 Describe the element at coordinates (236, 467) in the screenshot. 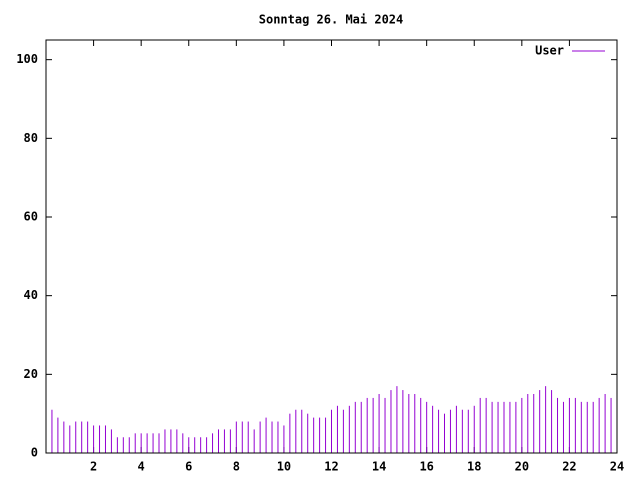

I see `x-tick-label: 8` at that location.